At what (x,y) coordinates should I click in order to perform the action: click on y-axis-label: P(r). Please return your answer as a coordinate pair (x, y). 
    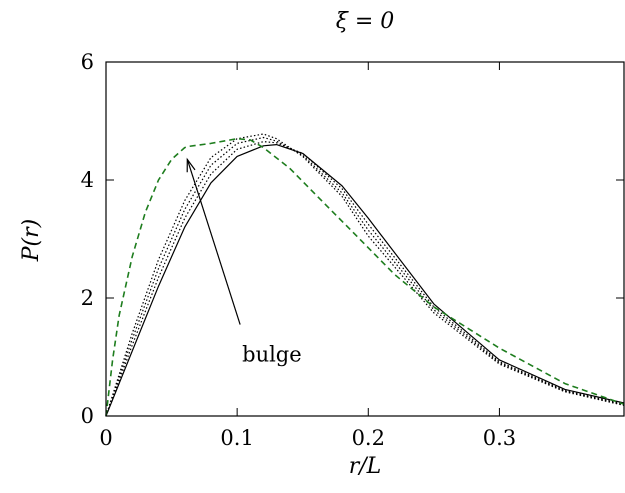
    Looking at the image, I should click on (31, 241).